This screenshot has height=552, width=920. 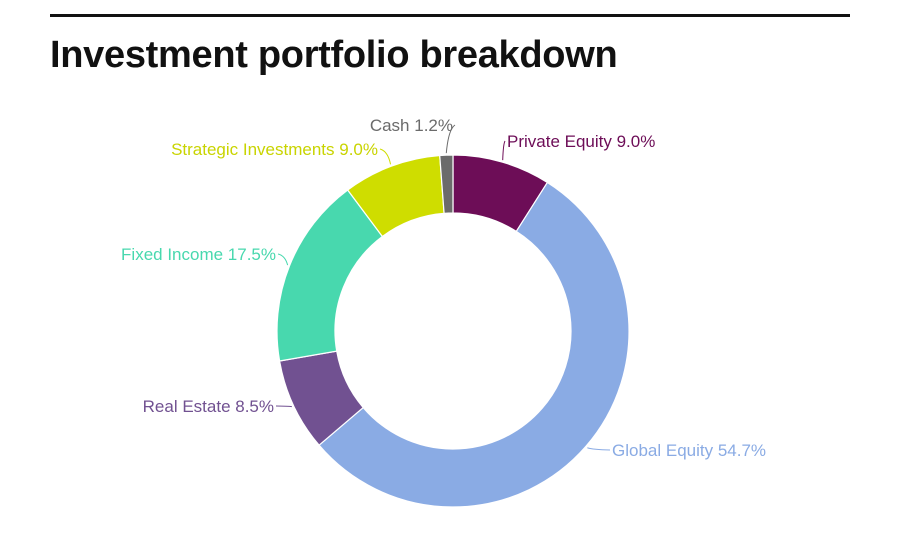 What do you see at coordinates (208, 406) in the screenshot?
I see `label-real-estate: Real Estate 8.5%` at bounding box center [208, 406].